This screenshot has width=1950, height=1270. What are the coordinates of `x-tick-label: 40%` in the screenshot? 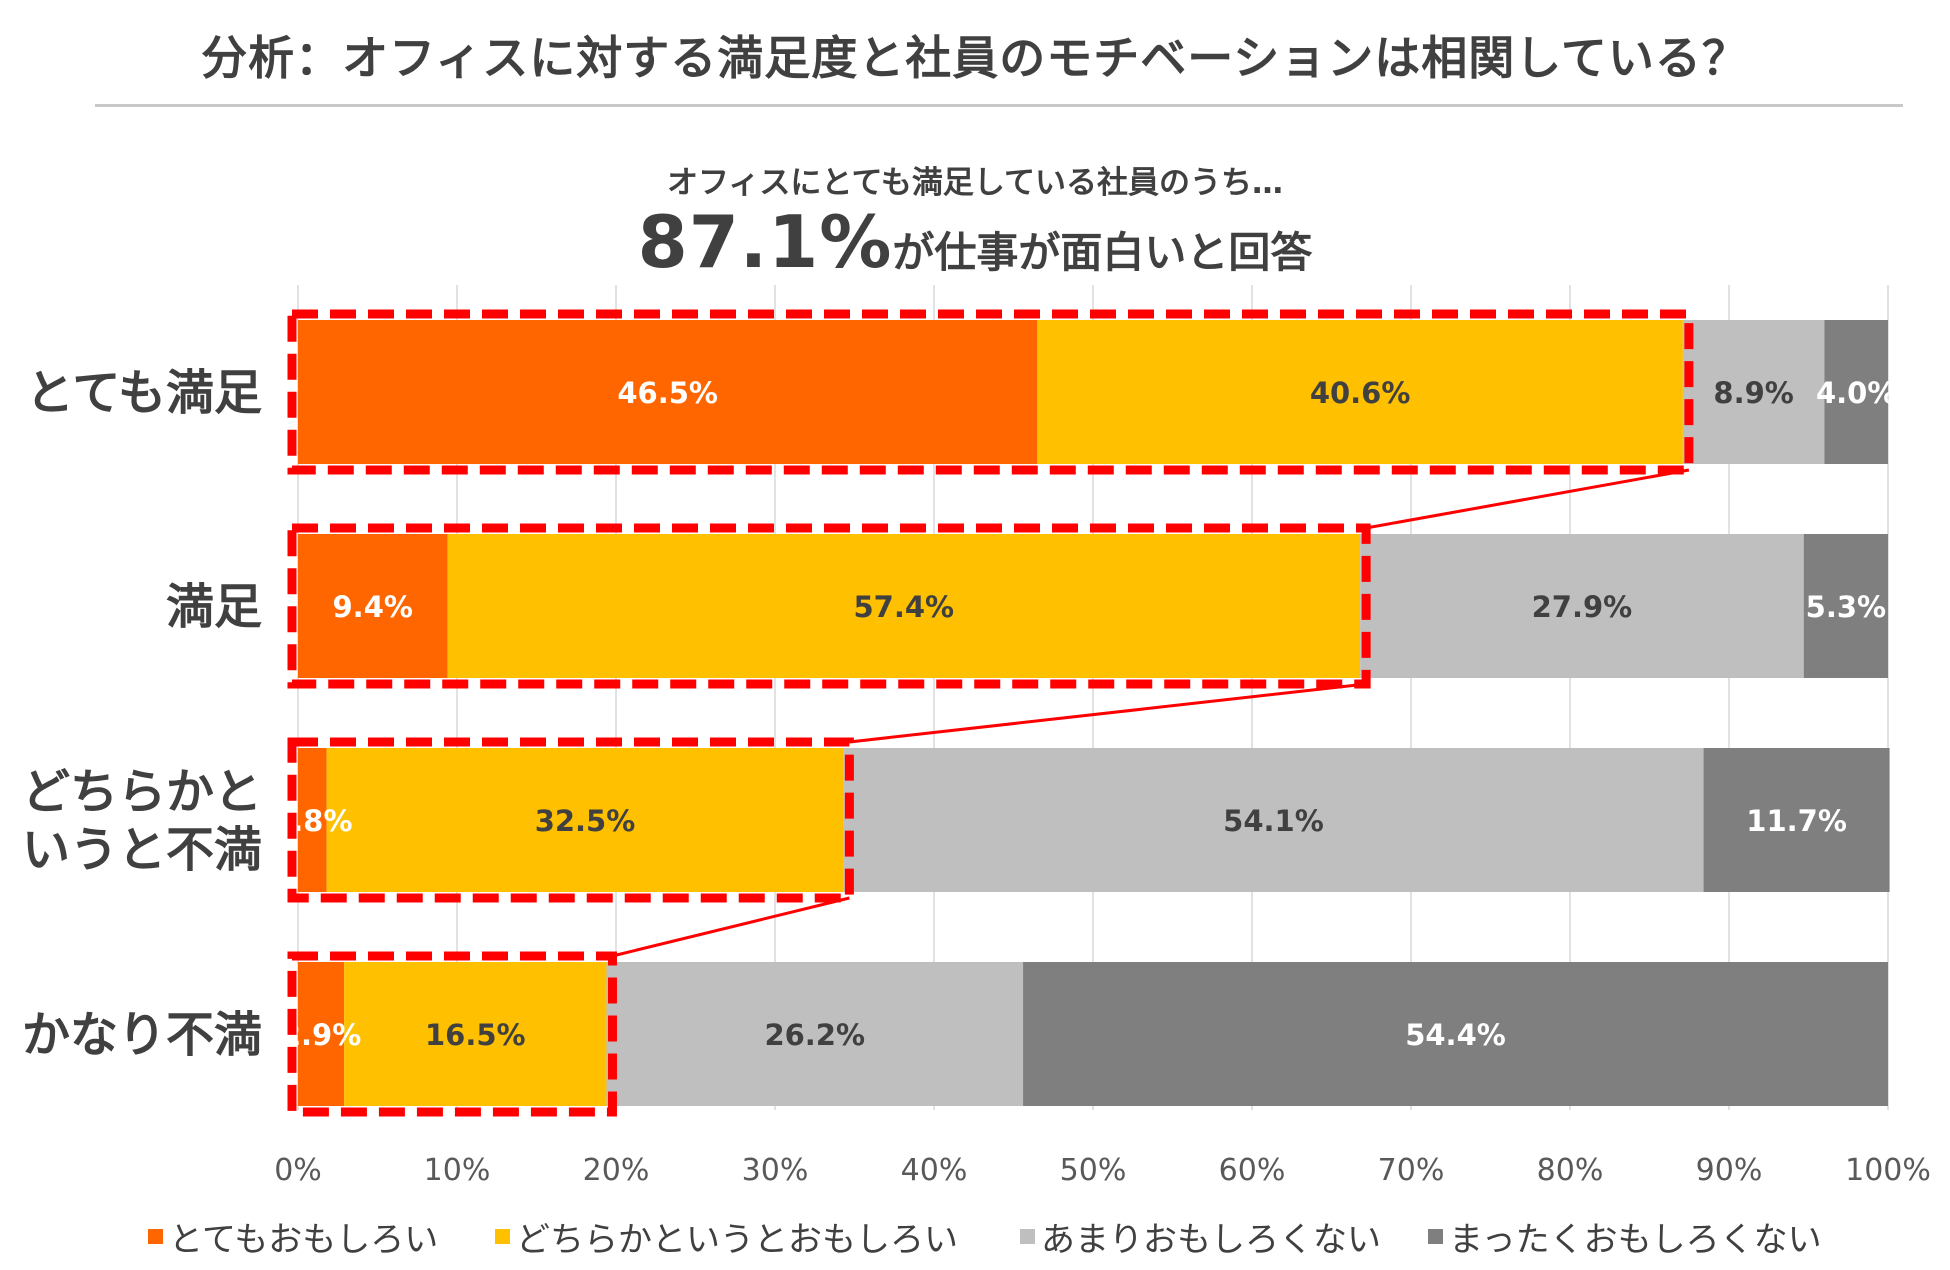 It's located at (934, 1170).